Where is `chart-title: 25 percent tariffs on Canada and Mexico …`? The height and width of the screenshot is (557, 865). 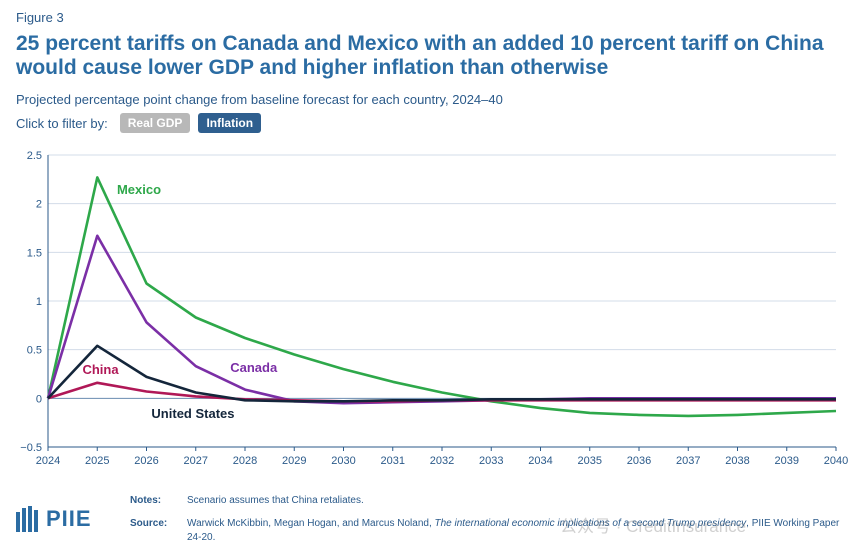
chart-title: 25 percent tariffs on Canada and Mexico … is located at coordinates (420, 55).